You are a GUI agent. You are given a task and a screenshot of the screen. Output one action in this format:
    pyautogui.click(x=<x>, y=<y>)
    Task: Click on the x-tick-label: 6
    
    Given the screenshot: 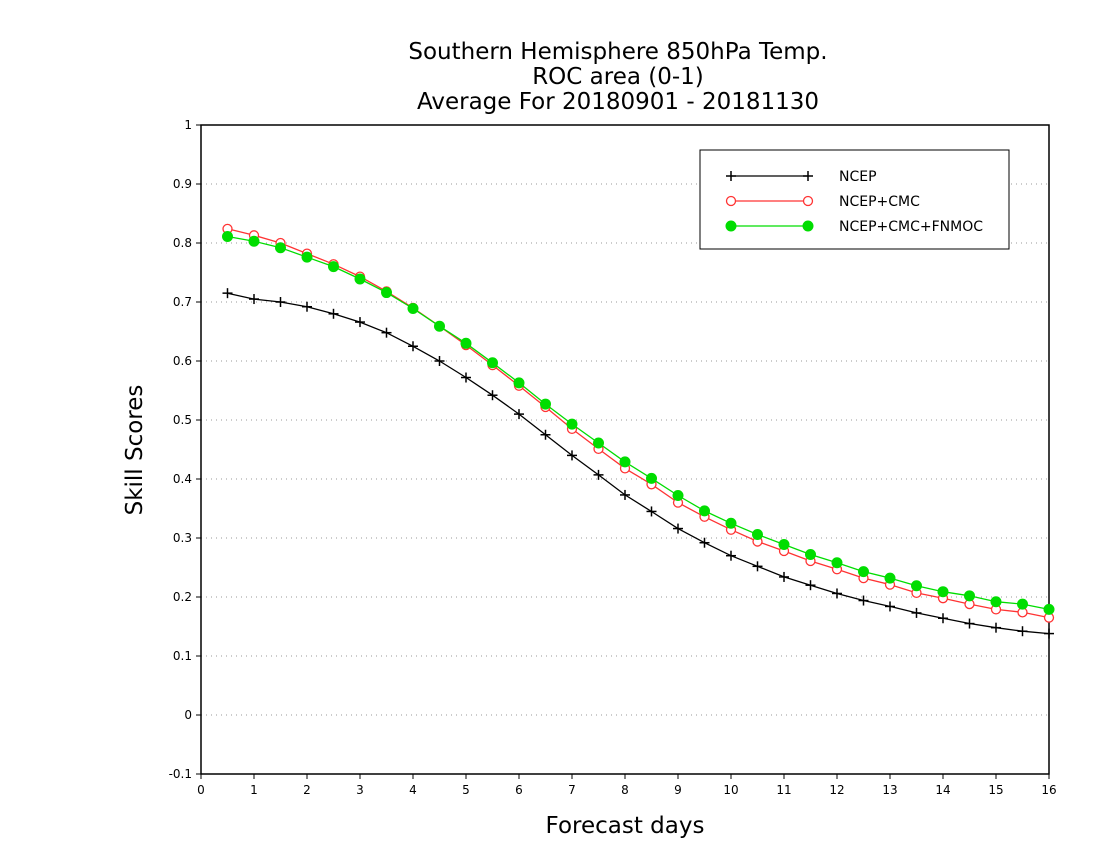 What is the action you would take?
    pyautogui.click(x=519, y=790)
    